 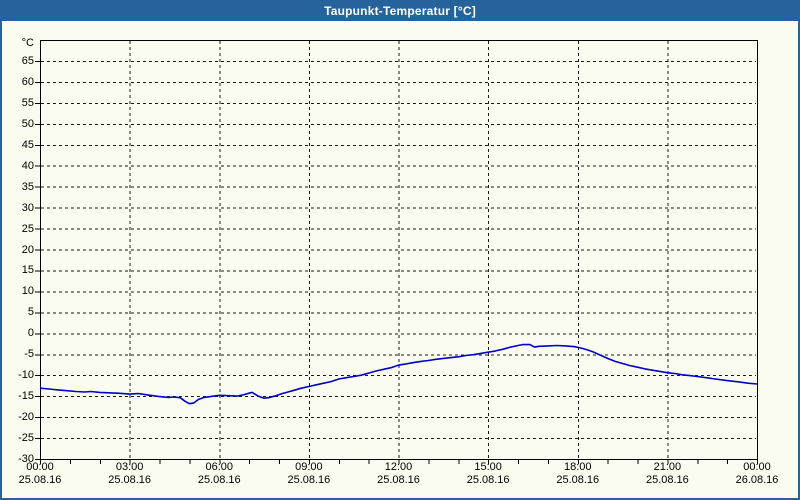 I want to click on y-tick-label: -5, so click(x=29, y=354).